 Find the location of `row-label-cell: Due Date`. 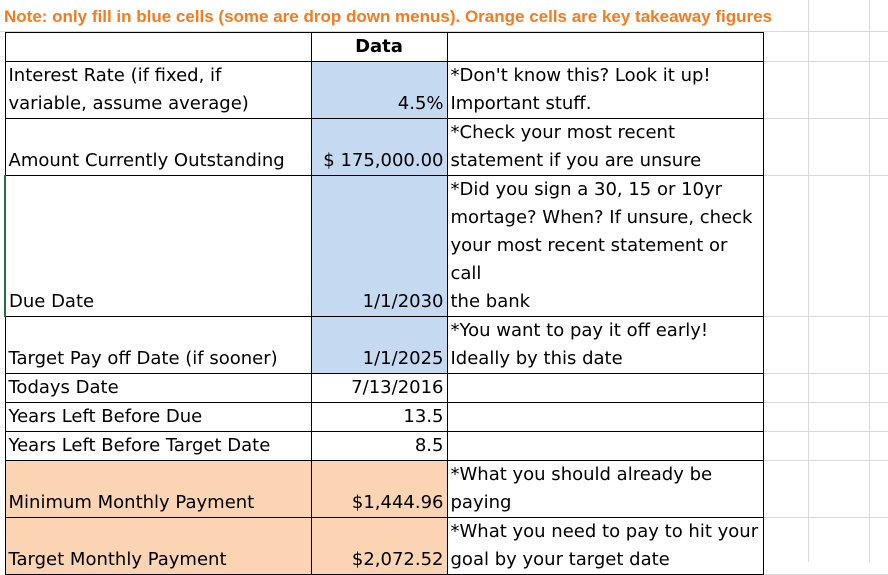

row-label-cell: Due Date is located at coordinates (158, 246).